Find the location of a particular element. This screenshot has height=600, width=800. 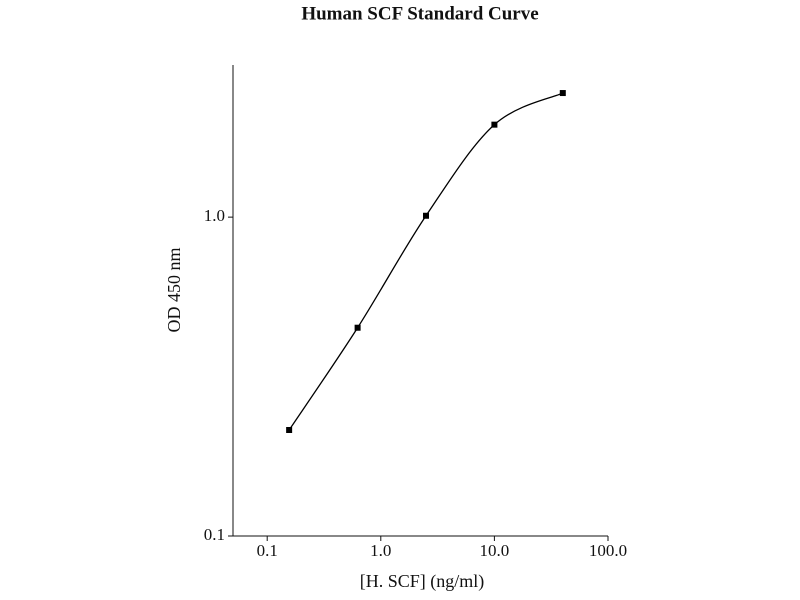

y-tick-label: 1.0 is located at coordinates (214, 215).